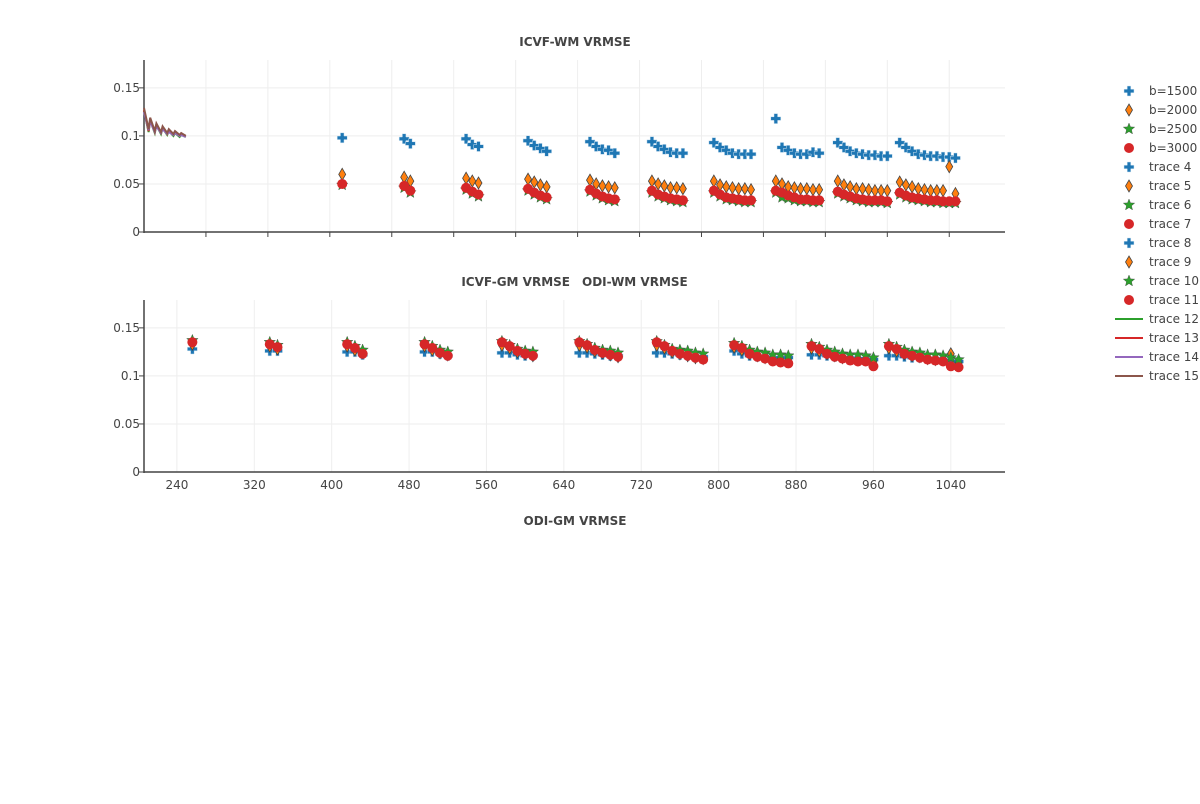  I want to click on bottom-plot-title: ODI-GM VRMSE, so click(575, 521).